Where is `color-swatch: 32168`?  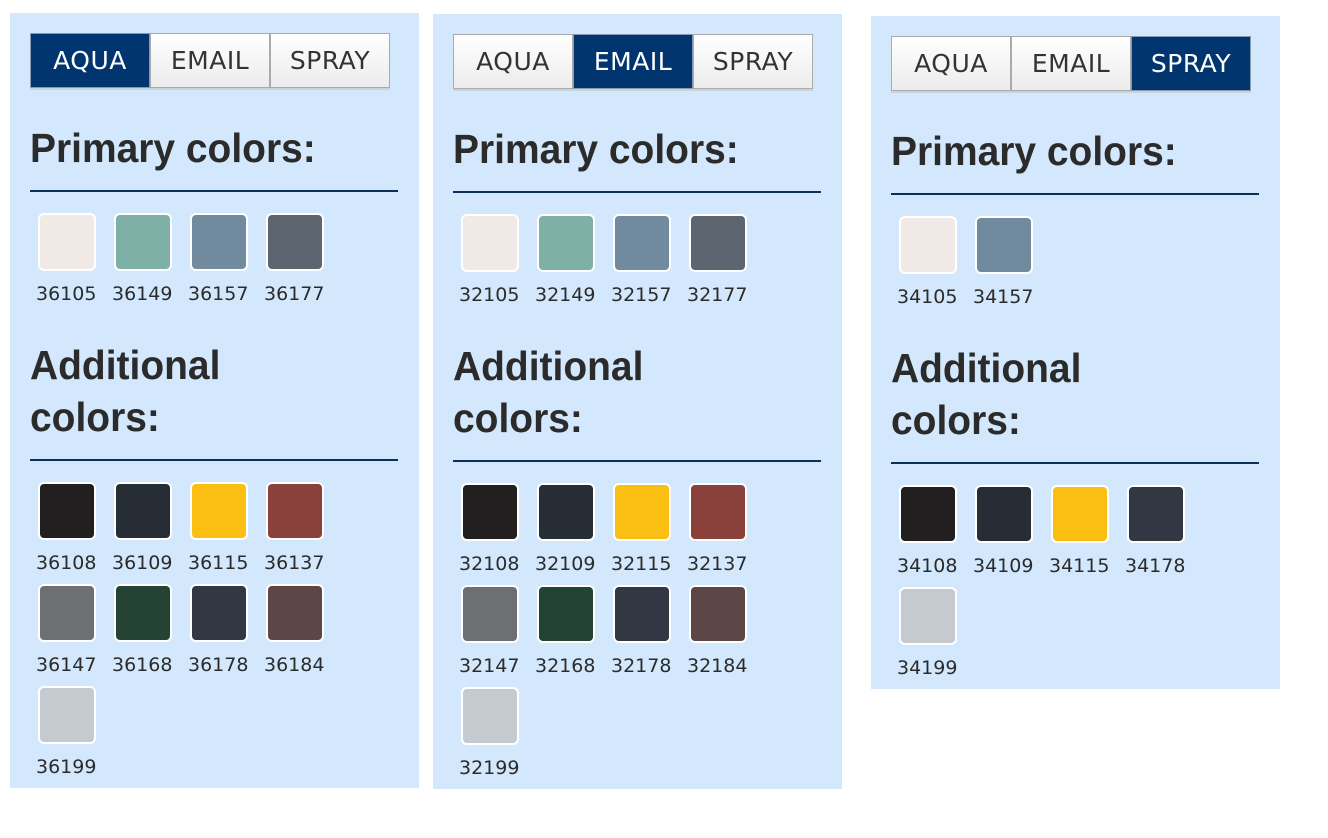 color-swatch: 32168 is located at coordinates (569, 636).